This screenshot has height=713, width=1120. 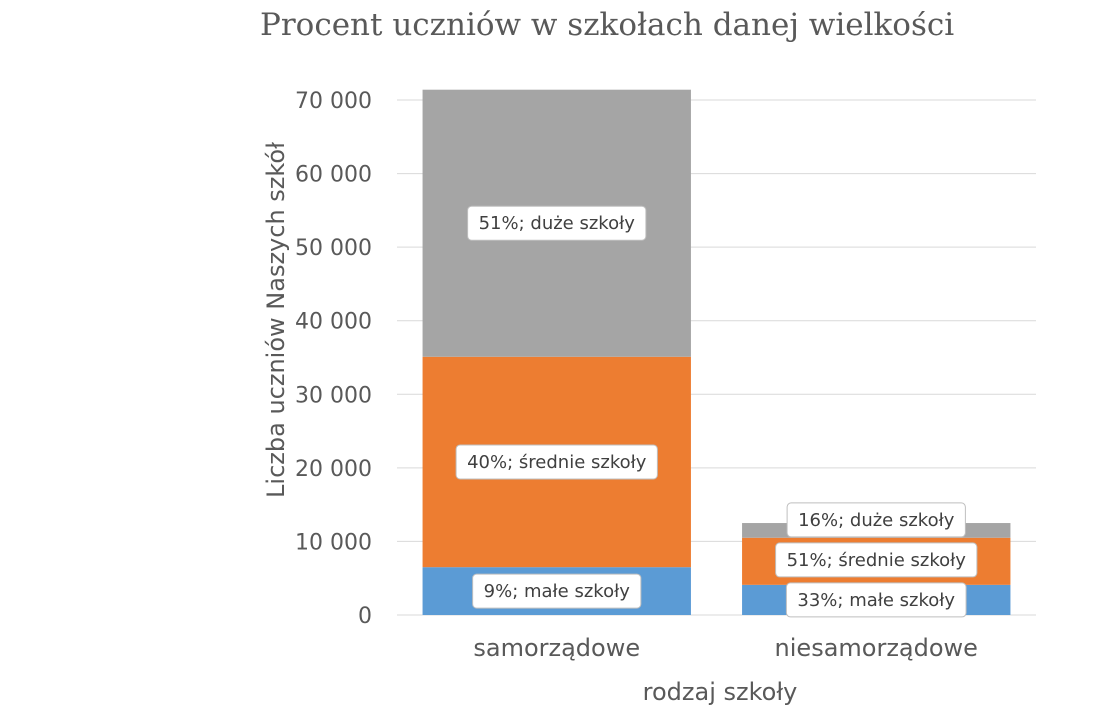 What do you see at coordinates (333, 542) in the screenshot?
I see `y-tick-label: 10 000` at bounding box center [333, 542].